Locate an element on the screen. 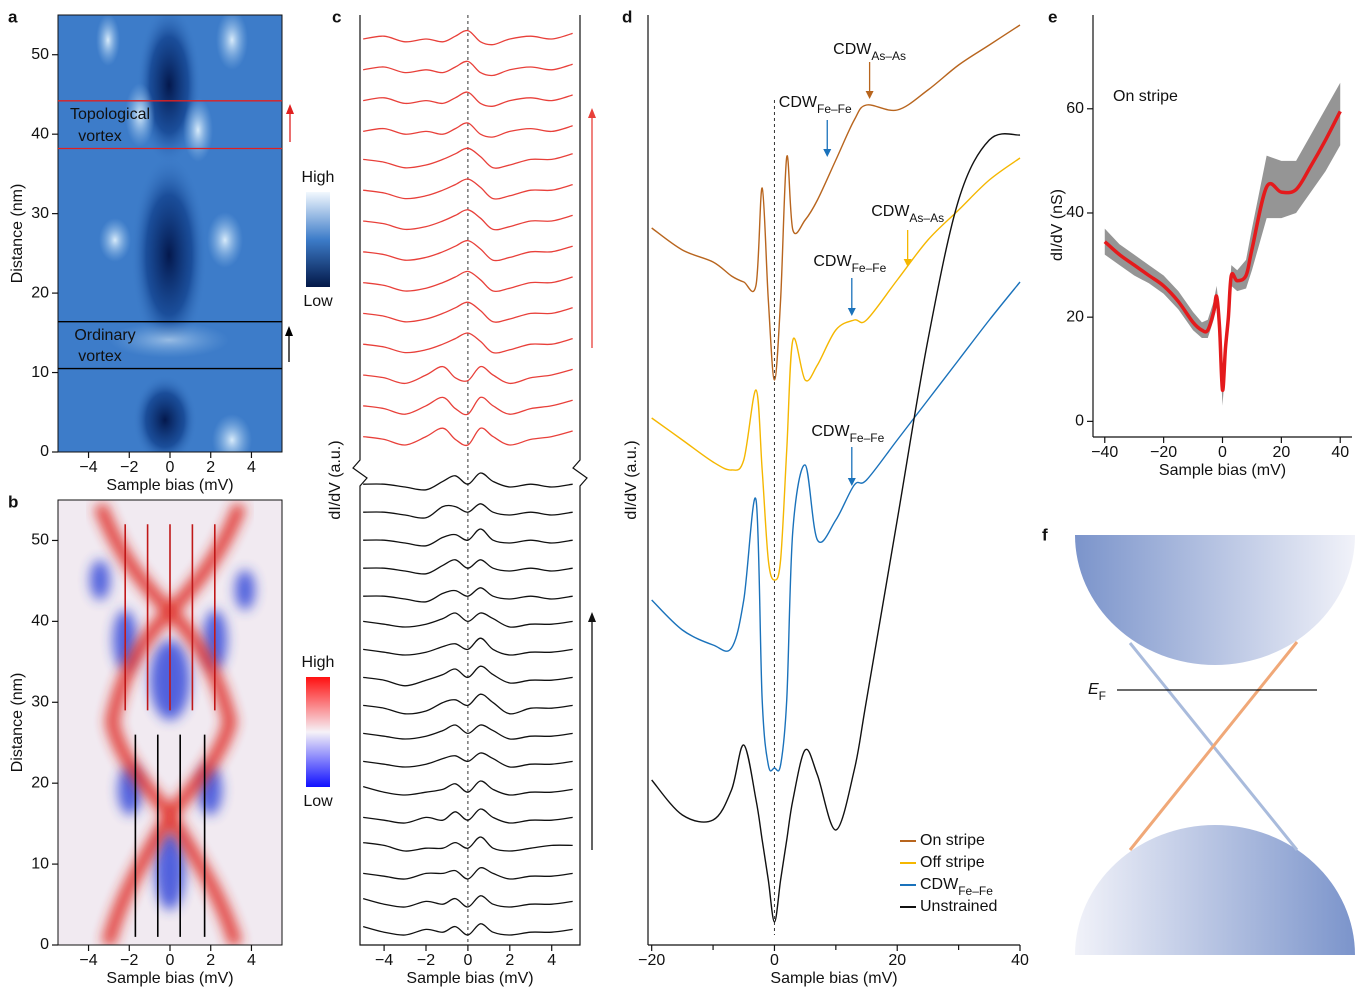  legend-label-main: CDW is located at coordinates (939, 884).